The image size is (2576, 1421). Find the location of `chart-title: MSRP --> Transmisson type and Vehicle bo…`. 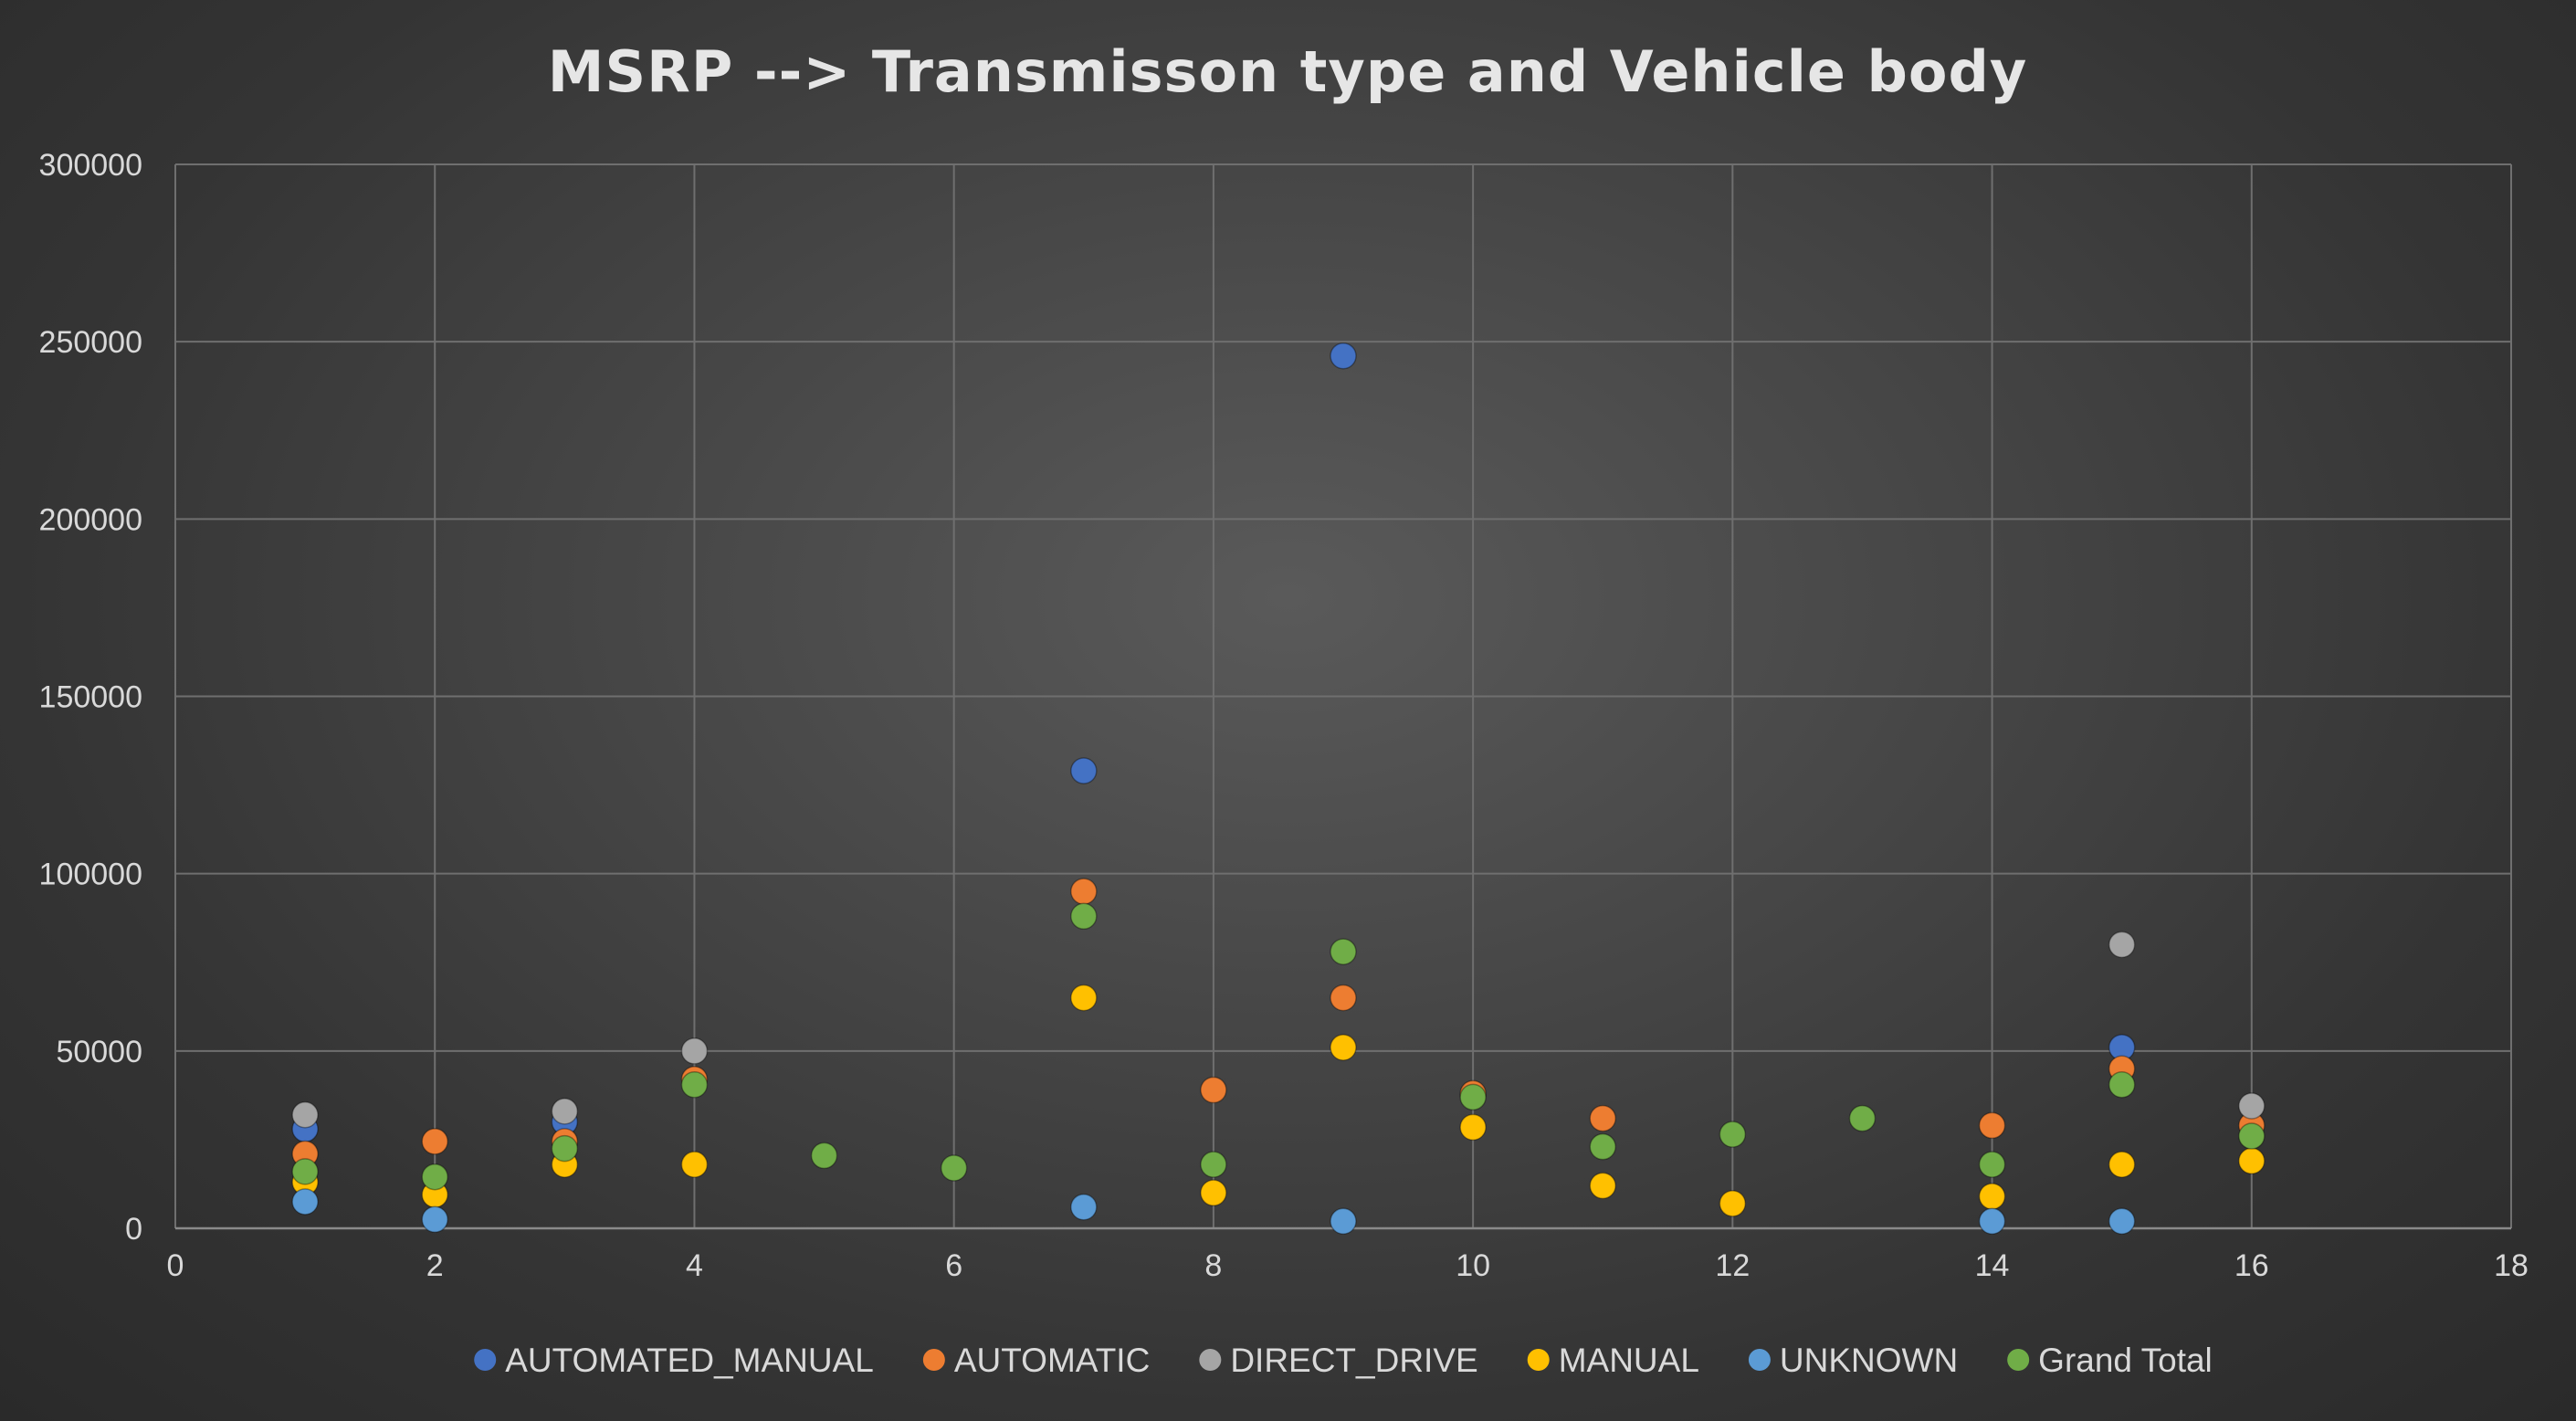

chart-title: MSRP --> Transmisson type and Vehicle bo… is located at coordinates (1288, 72).